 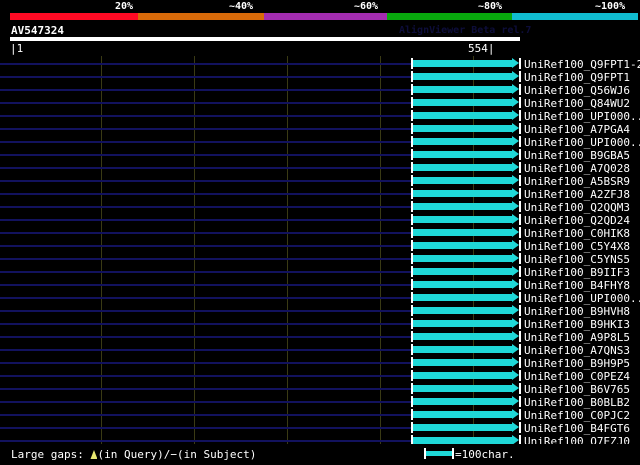 What do you see at coordinates (320, 272) in the screenshot?
I see `hit-row: UniRef100_B9IIF3` at bounding box center [320, 272].